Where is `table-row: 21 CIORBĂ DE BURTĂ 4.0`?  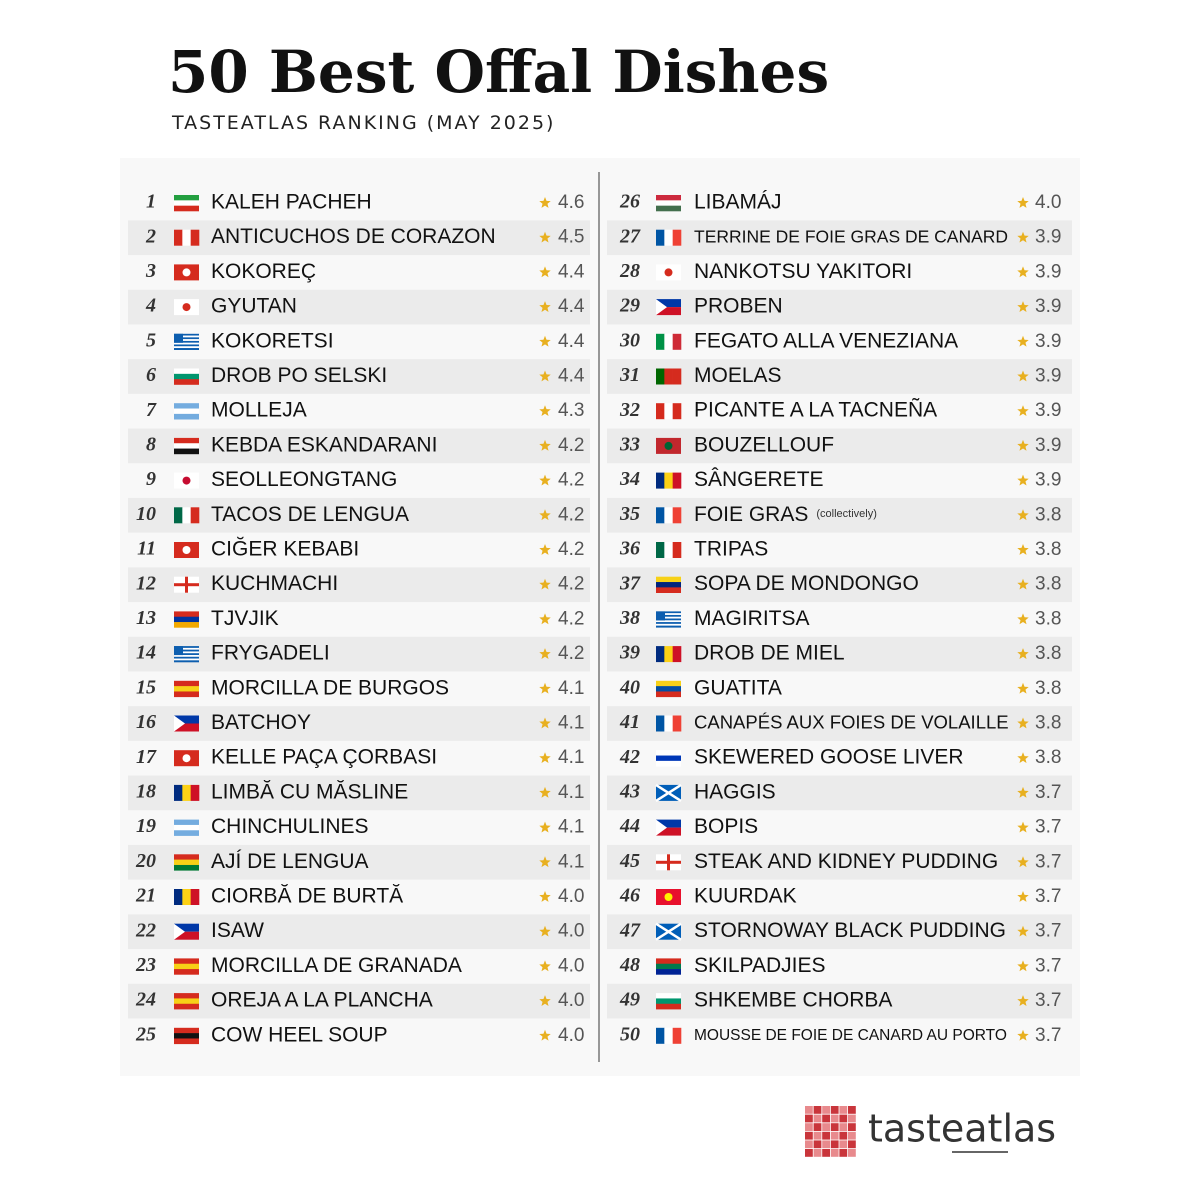
table-row: 21 CIORBĂ DE BURTĂ 4.0 is located at coordinates (359, 896).